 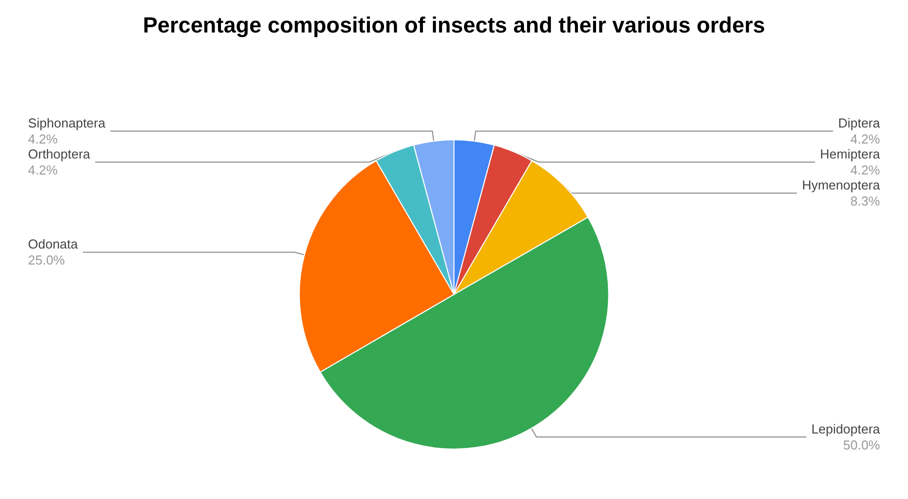 I want to click on slice-label: Orthoptera, so click(x=59, y=154).